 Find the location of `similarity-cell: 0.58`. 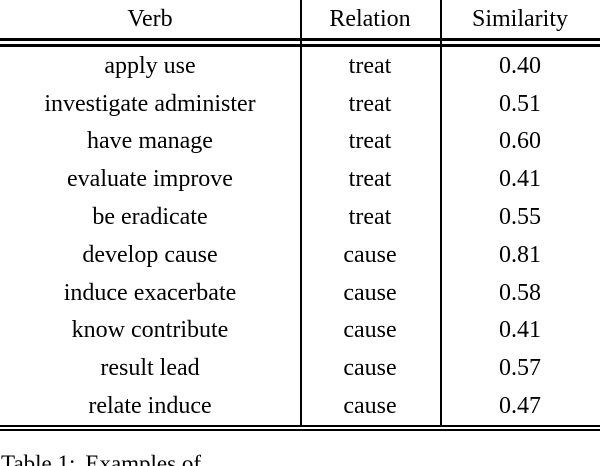

similarity-cell: 0.58 is located at coordinates (520, 292).